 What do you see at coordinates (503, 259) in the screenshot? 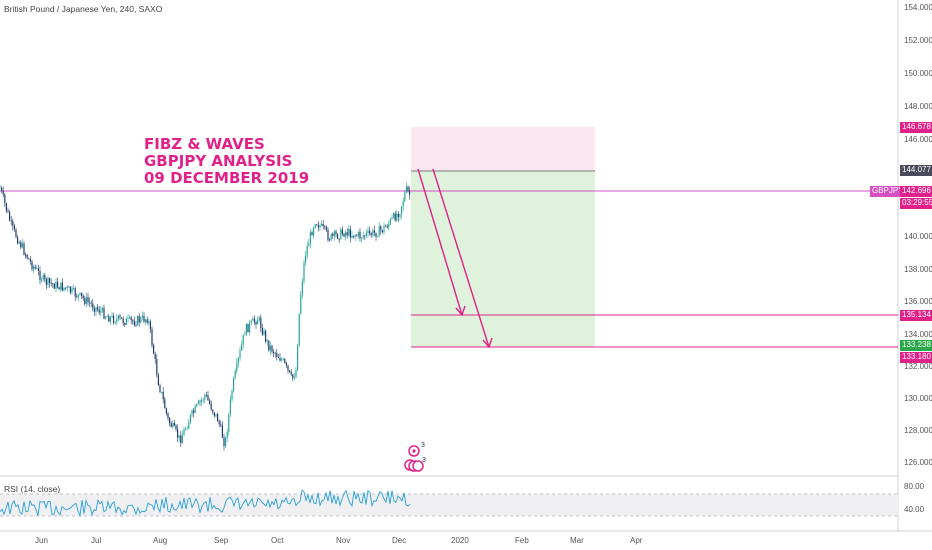
I see `profit-zone` at bounding box center [503, 259].